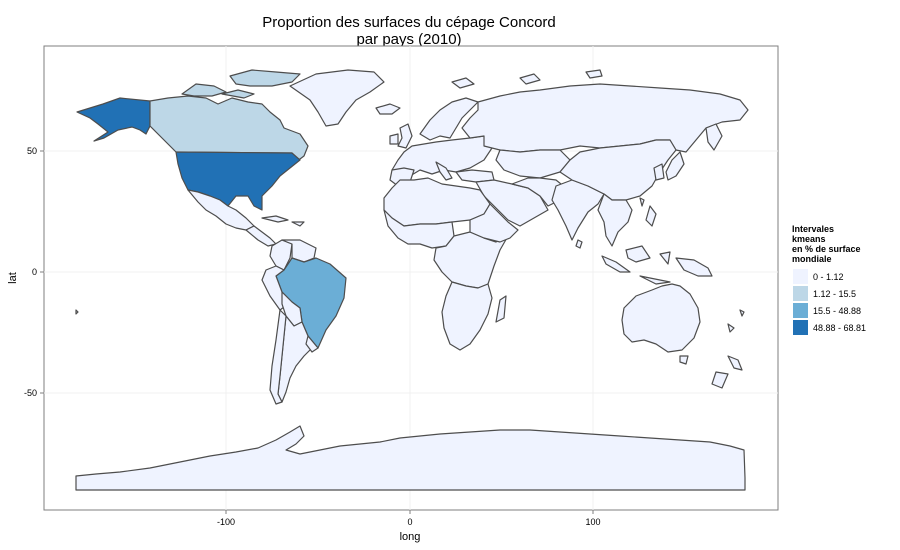  Describe the element at coordinates (636, 265) in the screenshot. I see `country-indonesia` at that location.